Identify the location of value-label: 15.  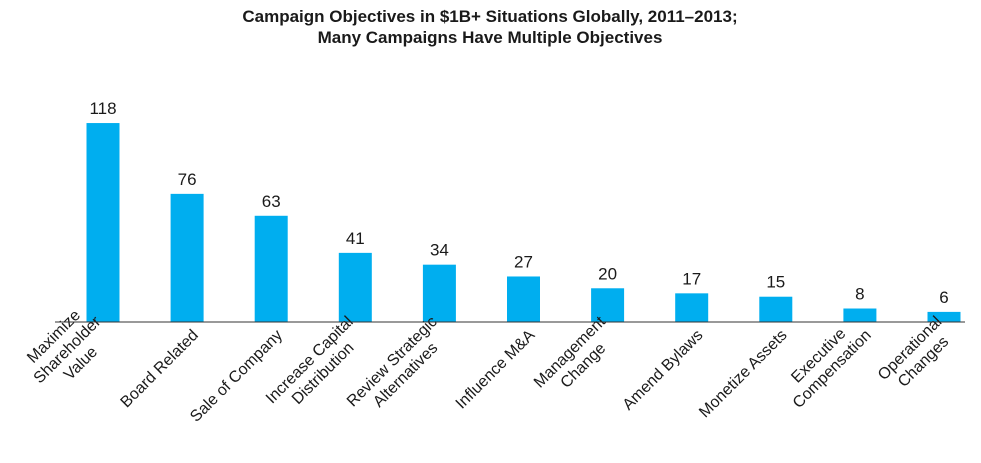
(775, 282).